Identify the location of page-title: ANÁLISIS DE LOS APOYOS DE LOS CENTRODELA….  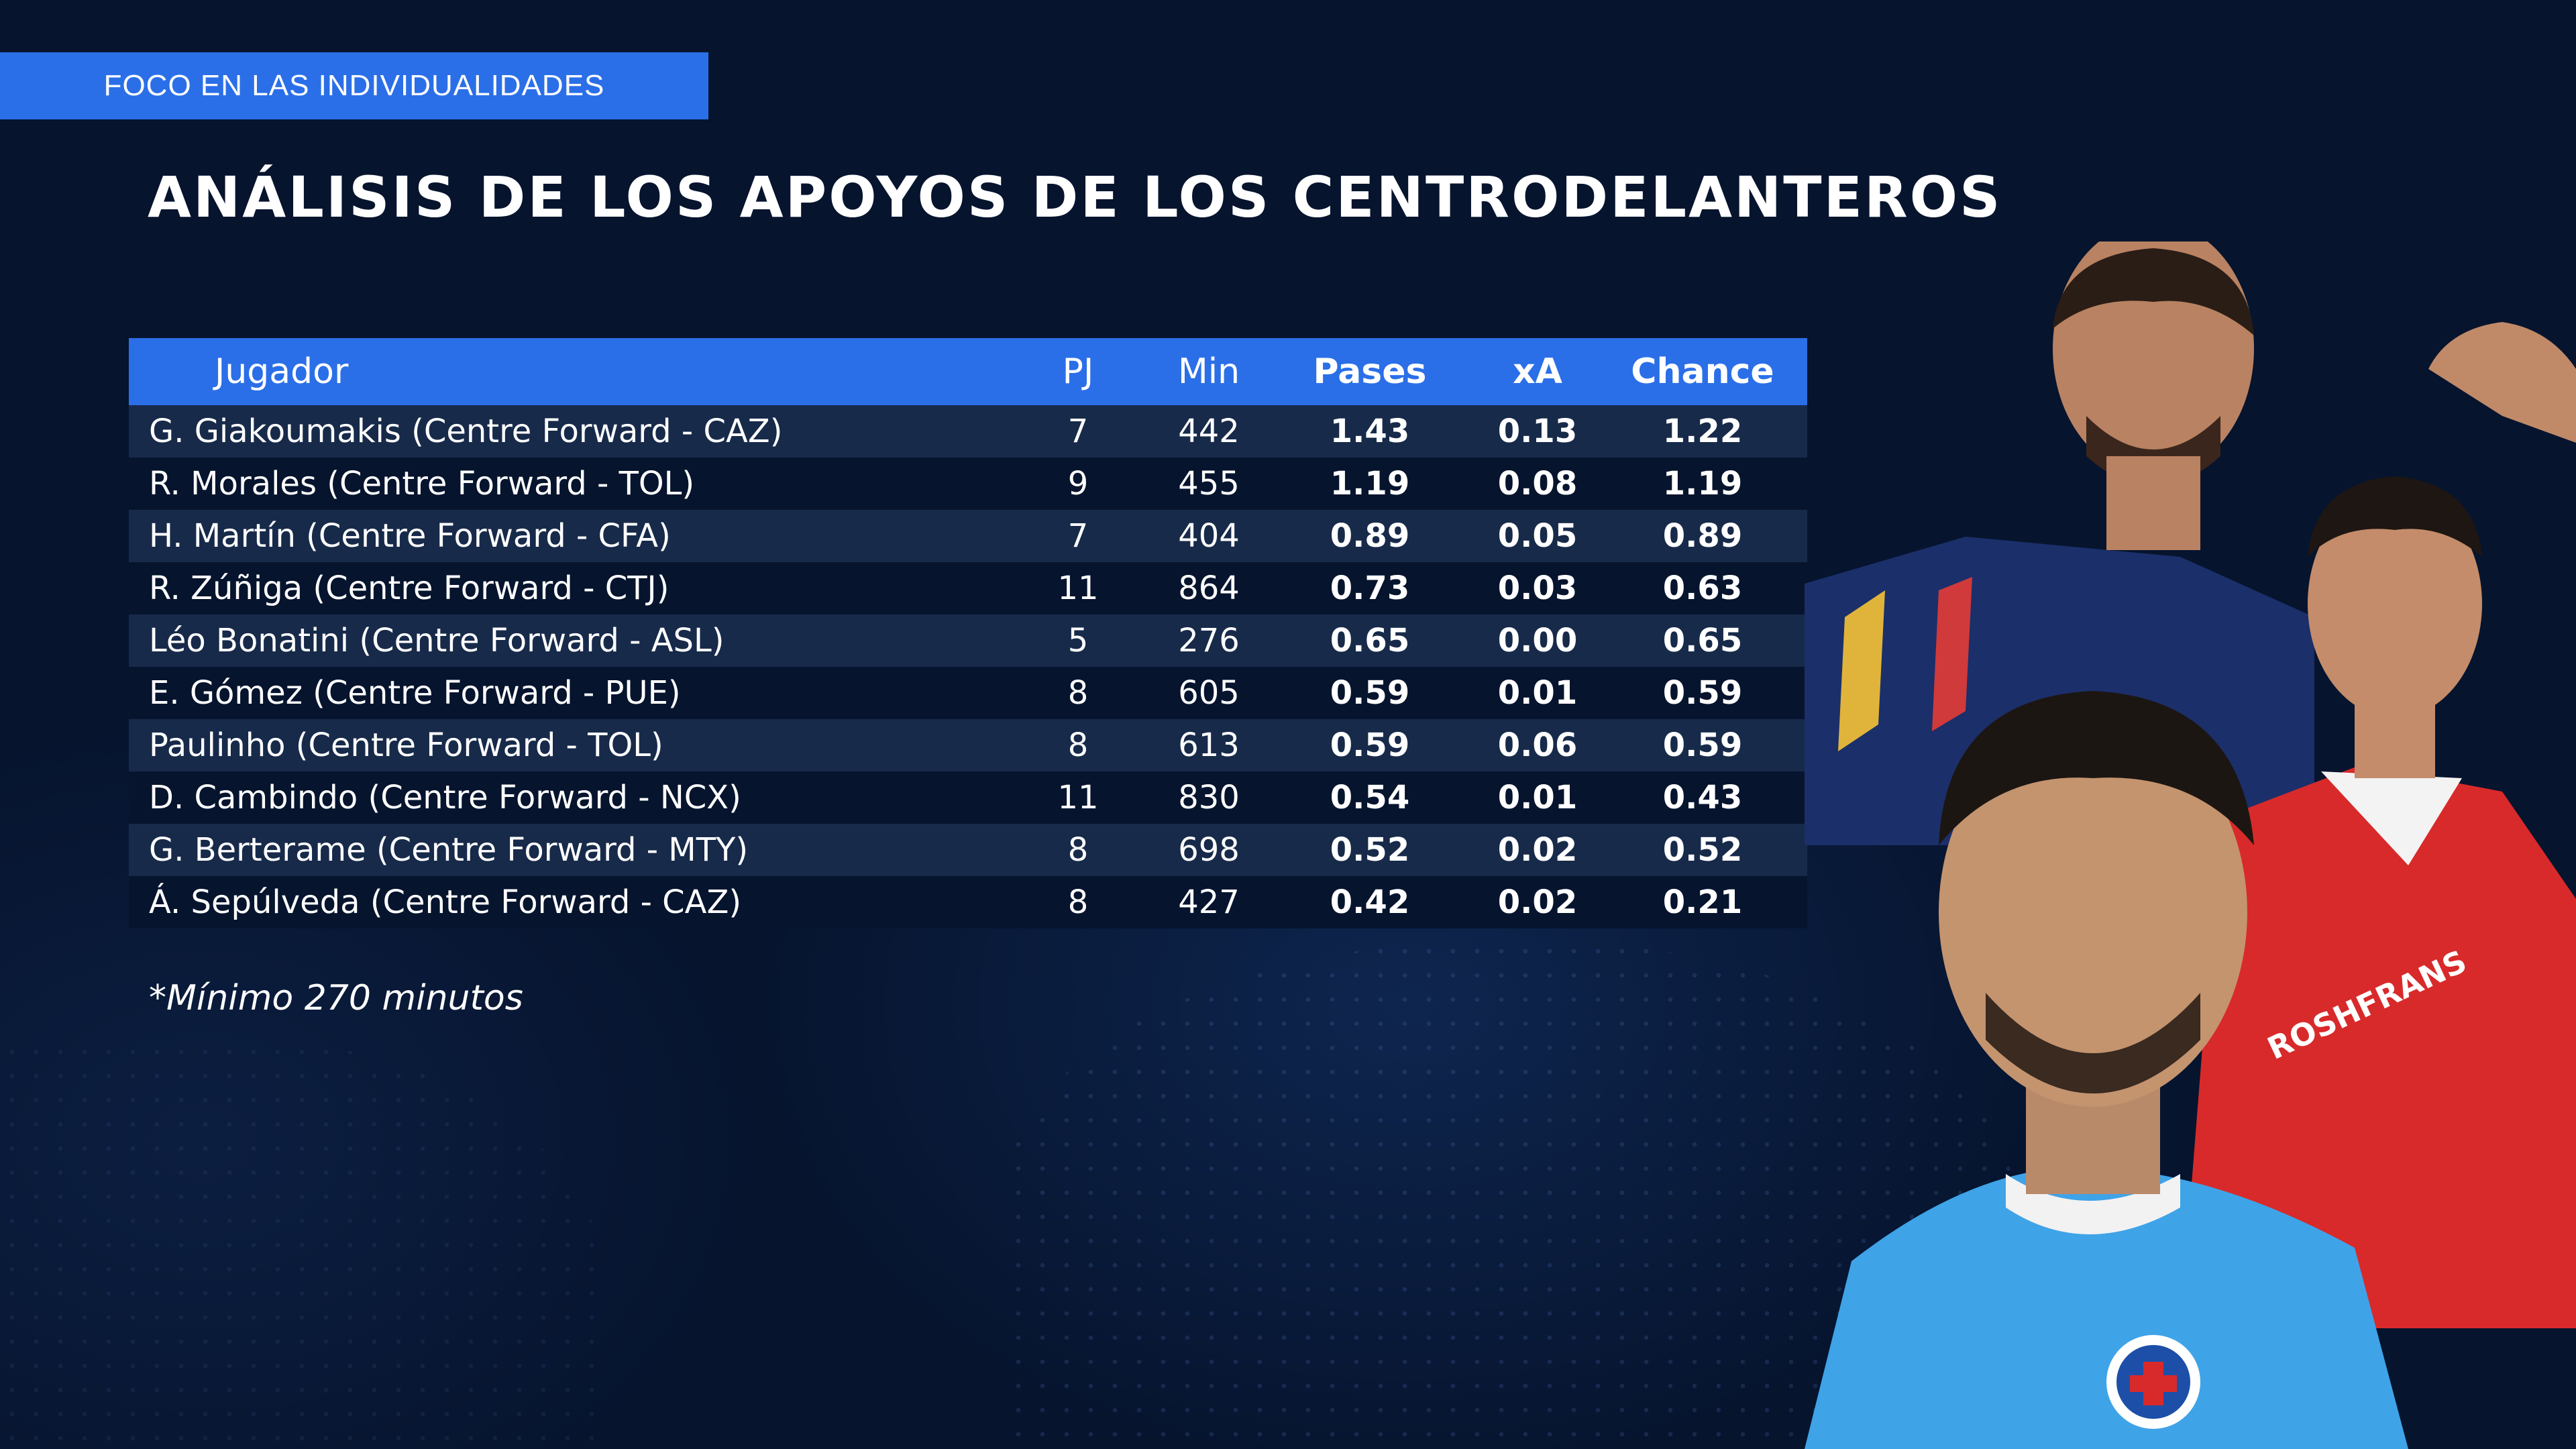
(1075, 197).